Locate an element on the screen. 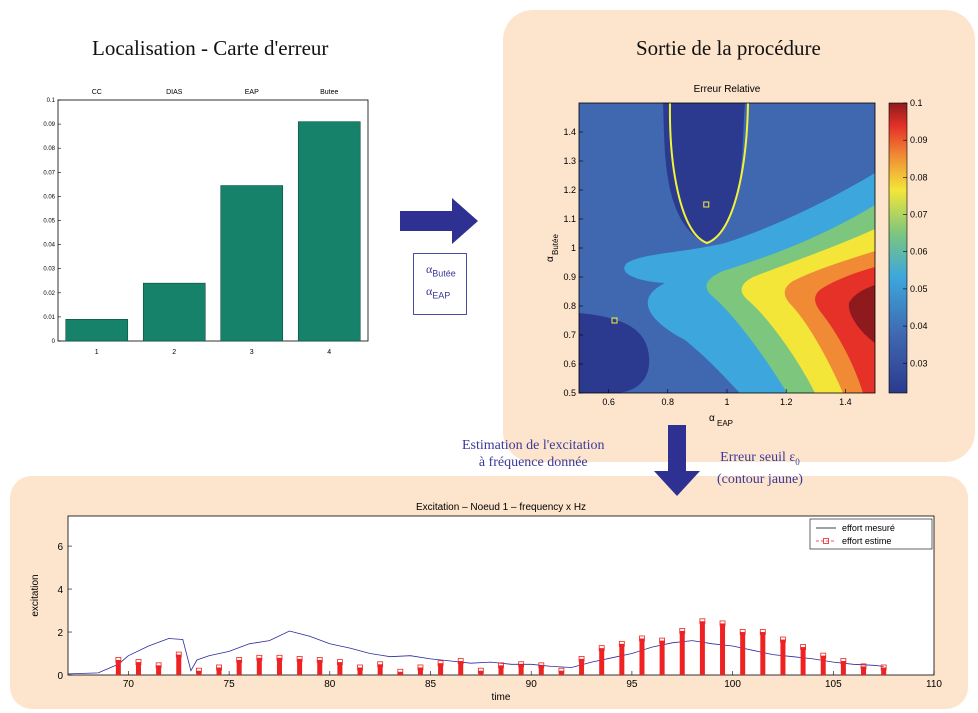 The width and height of the screenshot is (978, 713). bar-ytick-label: 0 is located at coordinates (54, 342).